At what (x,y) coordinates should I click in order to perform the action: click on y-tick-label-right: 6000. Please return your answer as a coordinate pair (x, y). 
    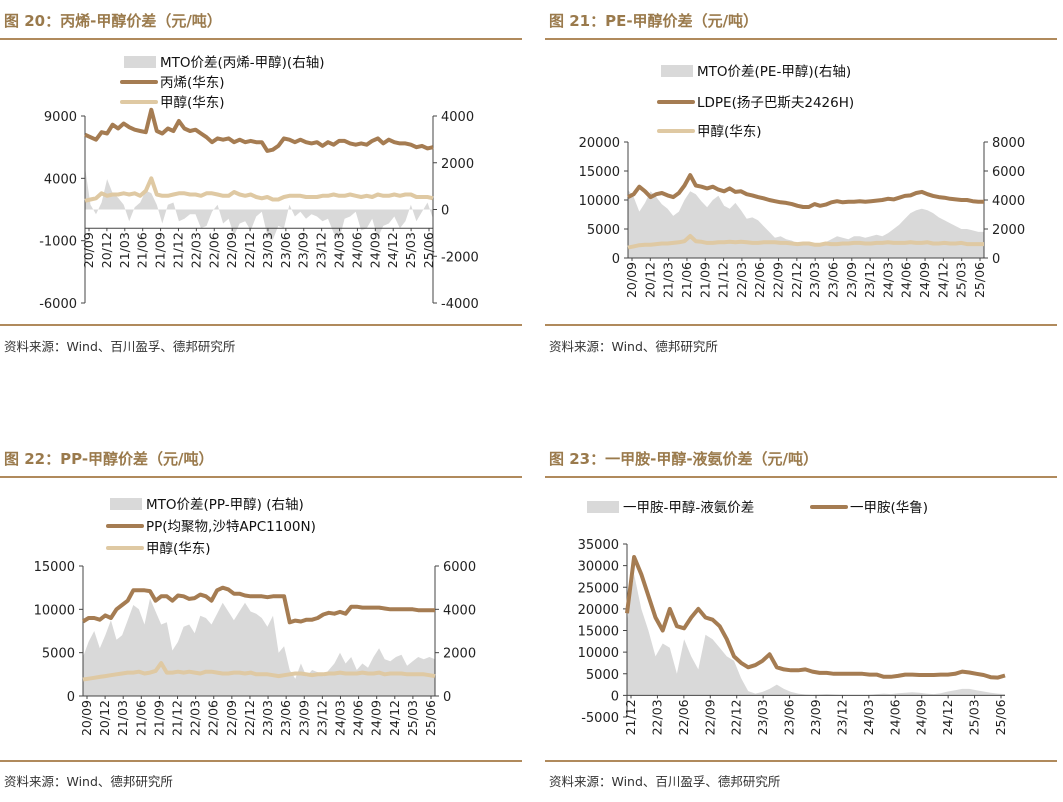
    Looking at the image, I should click on (1008, 172).